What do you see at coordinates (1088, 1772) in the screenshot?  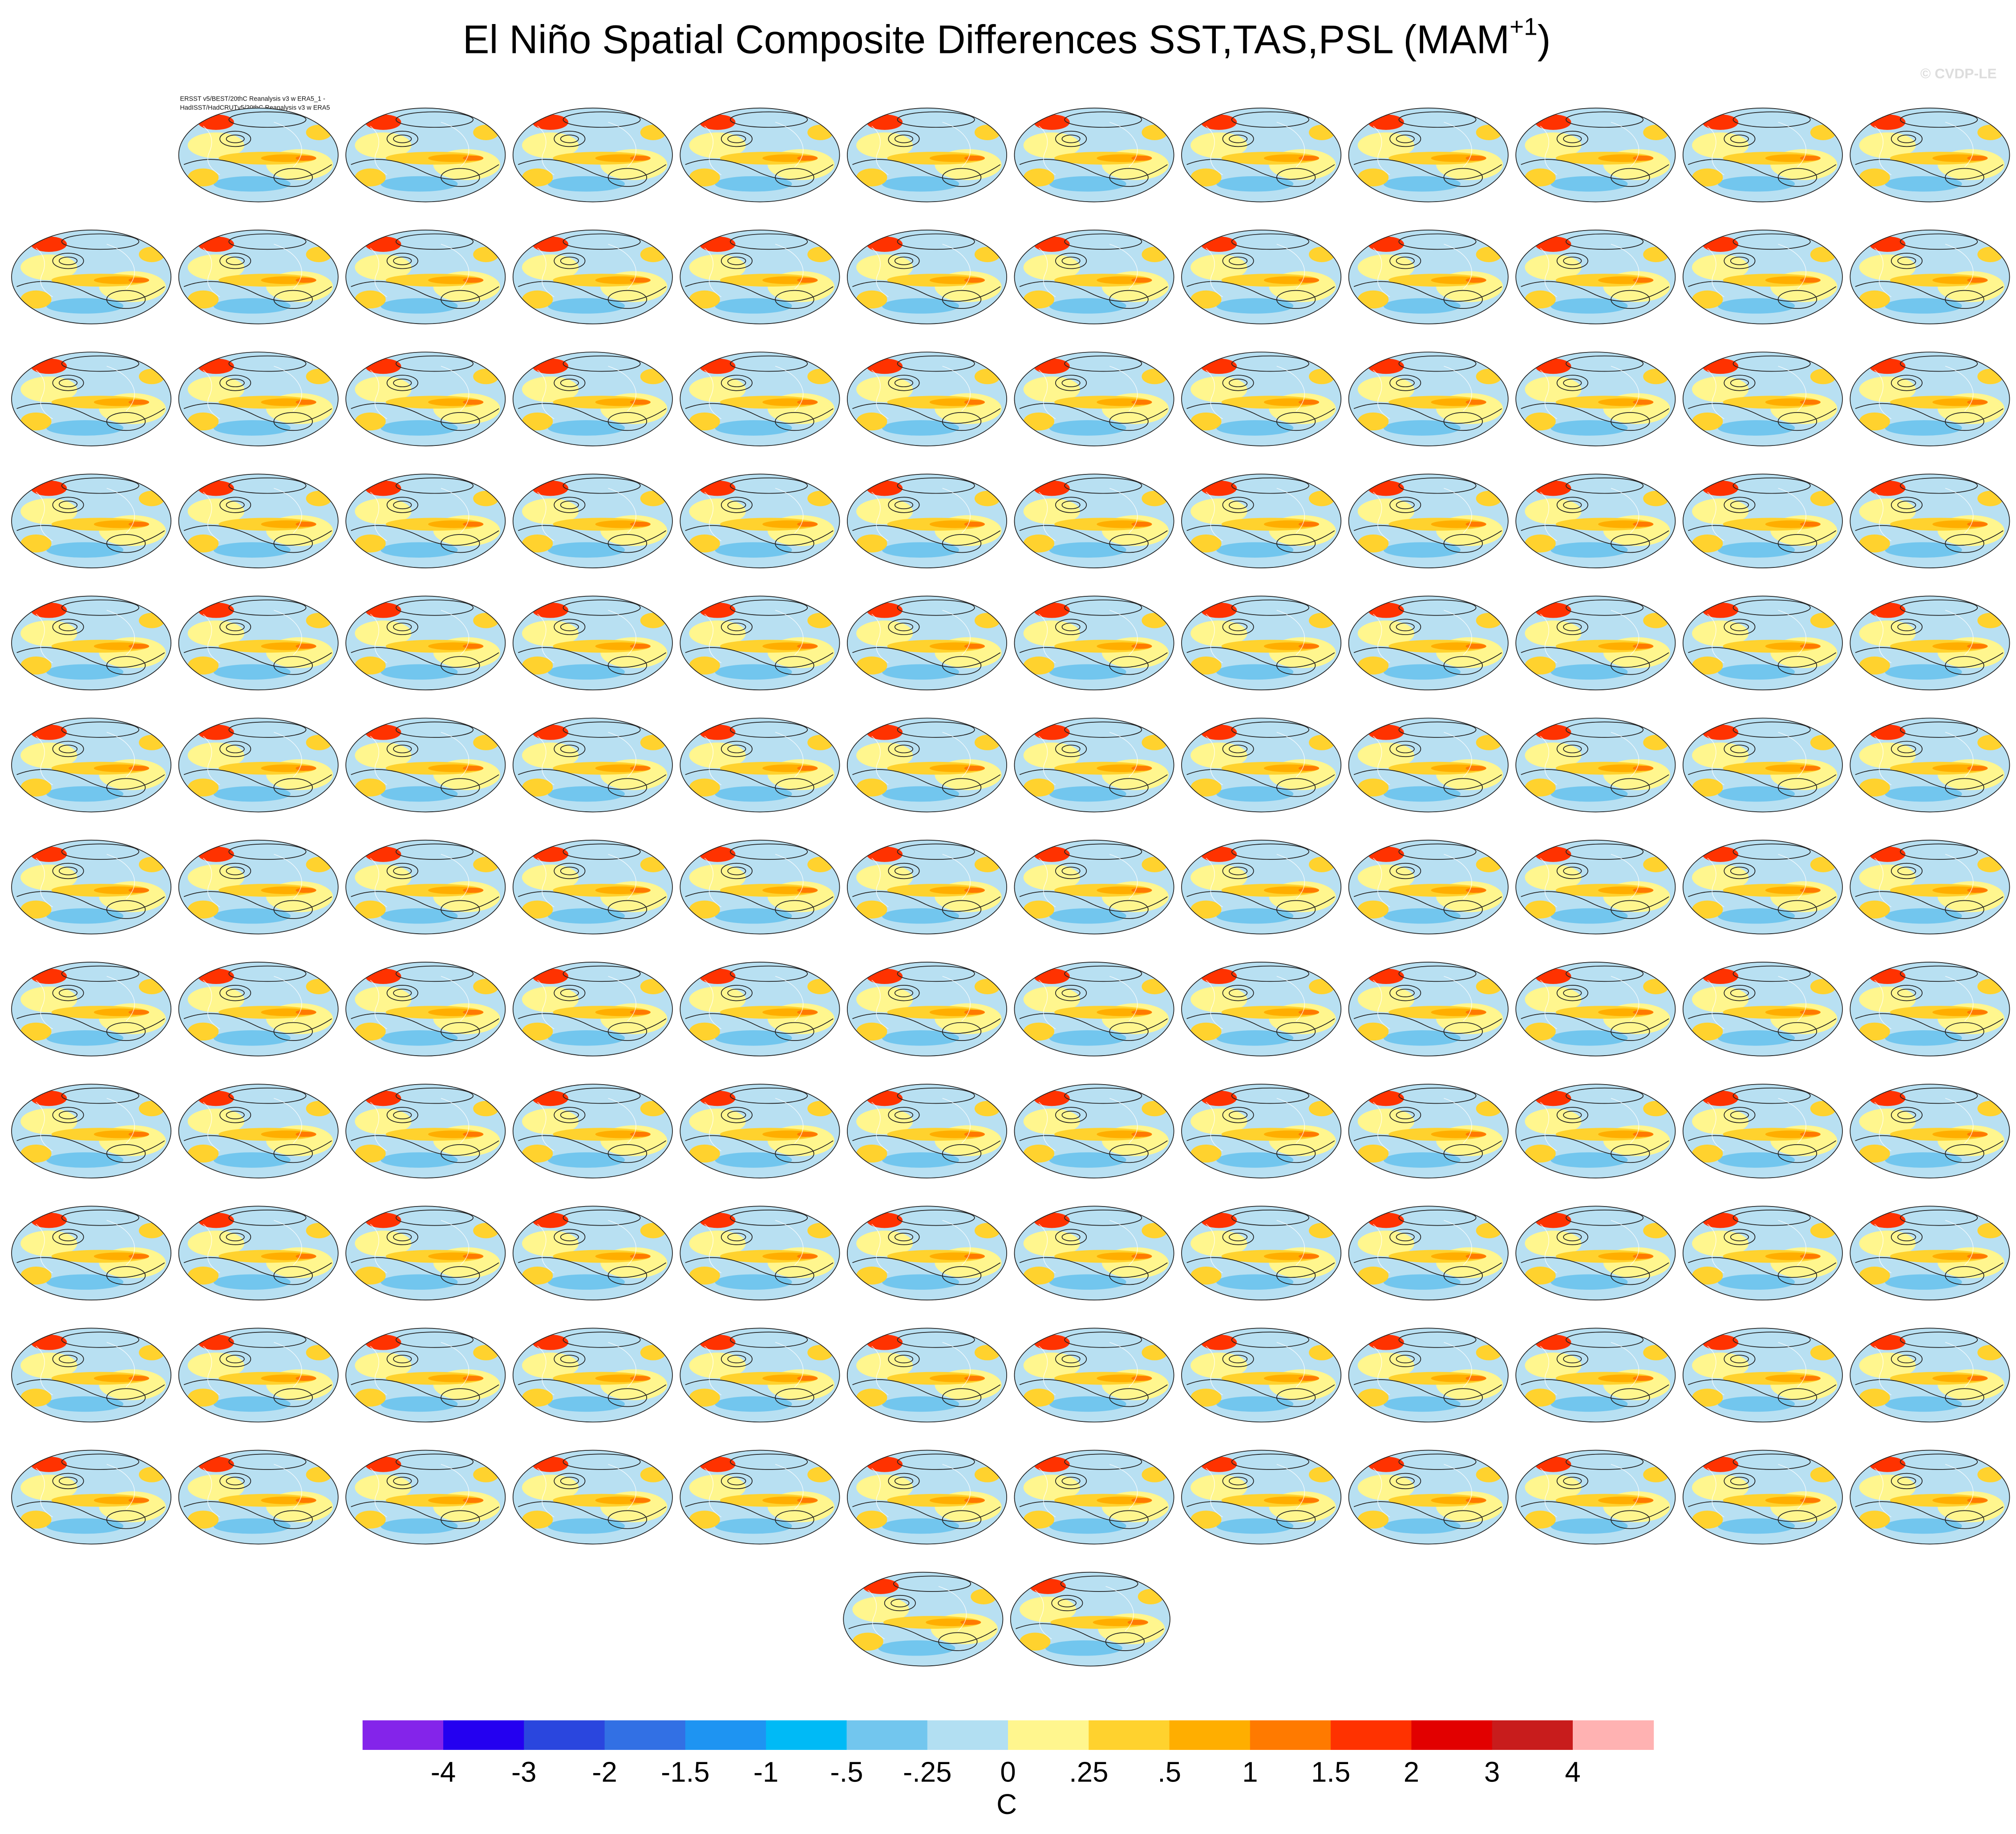 I see `colorbar-label: .25` at bounding box center [1088, 1772].